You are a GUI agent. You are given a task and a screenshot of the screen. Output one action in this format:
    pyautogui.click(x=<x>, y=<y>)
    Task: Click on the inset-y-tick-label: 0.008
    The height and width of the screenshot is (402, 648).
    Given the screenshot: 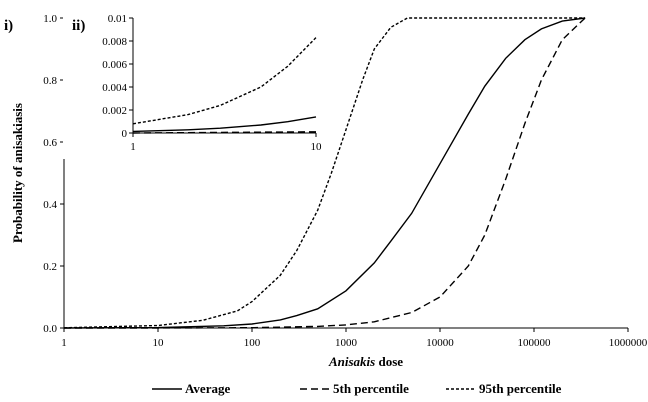 What is the action you would take?
    pyautogui.click(x=114, y=42)
    